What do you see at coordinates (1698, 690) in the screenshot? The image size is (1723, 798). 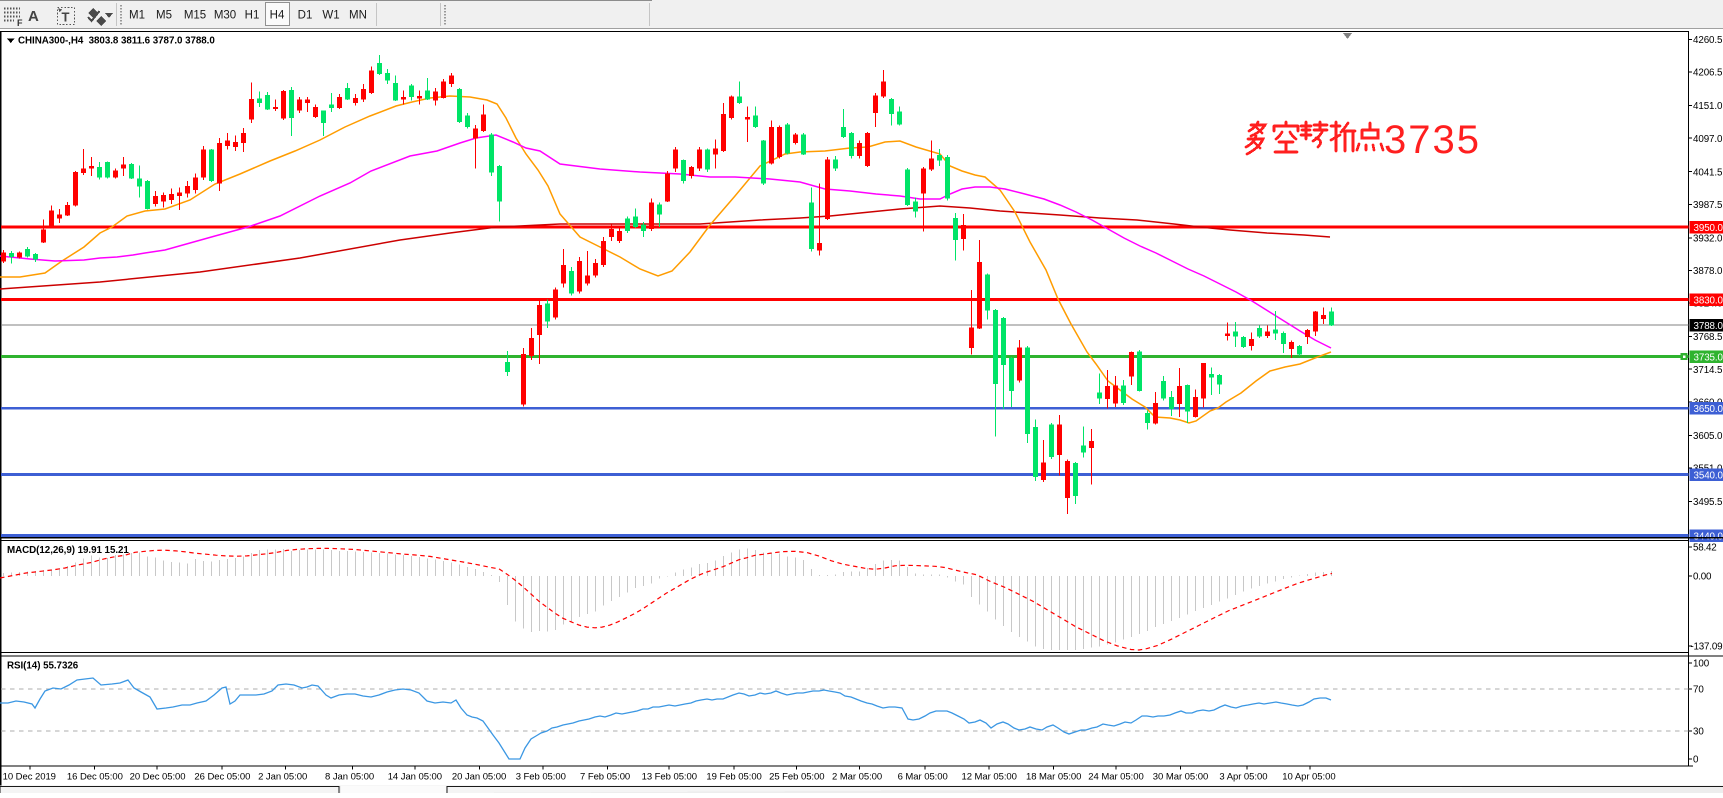 I see `svg-text: 70` at bounding box center [1698, 690].